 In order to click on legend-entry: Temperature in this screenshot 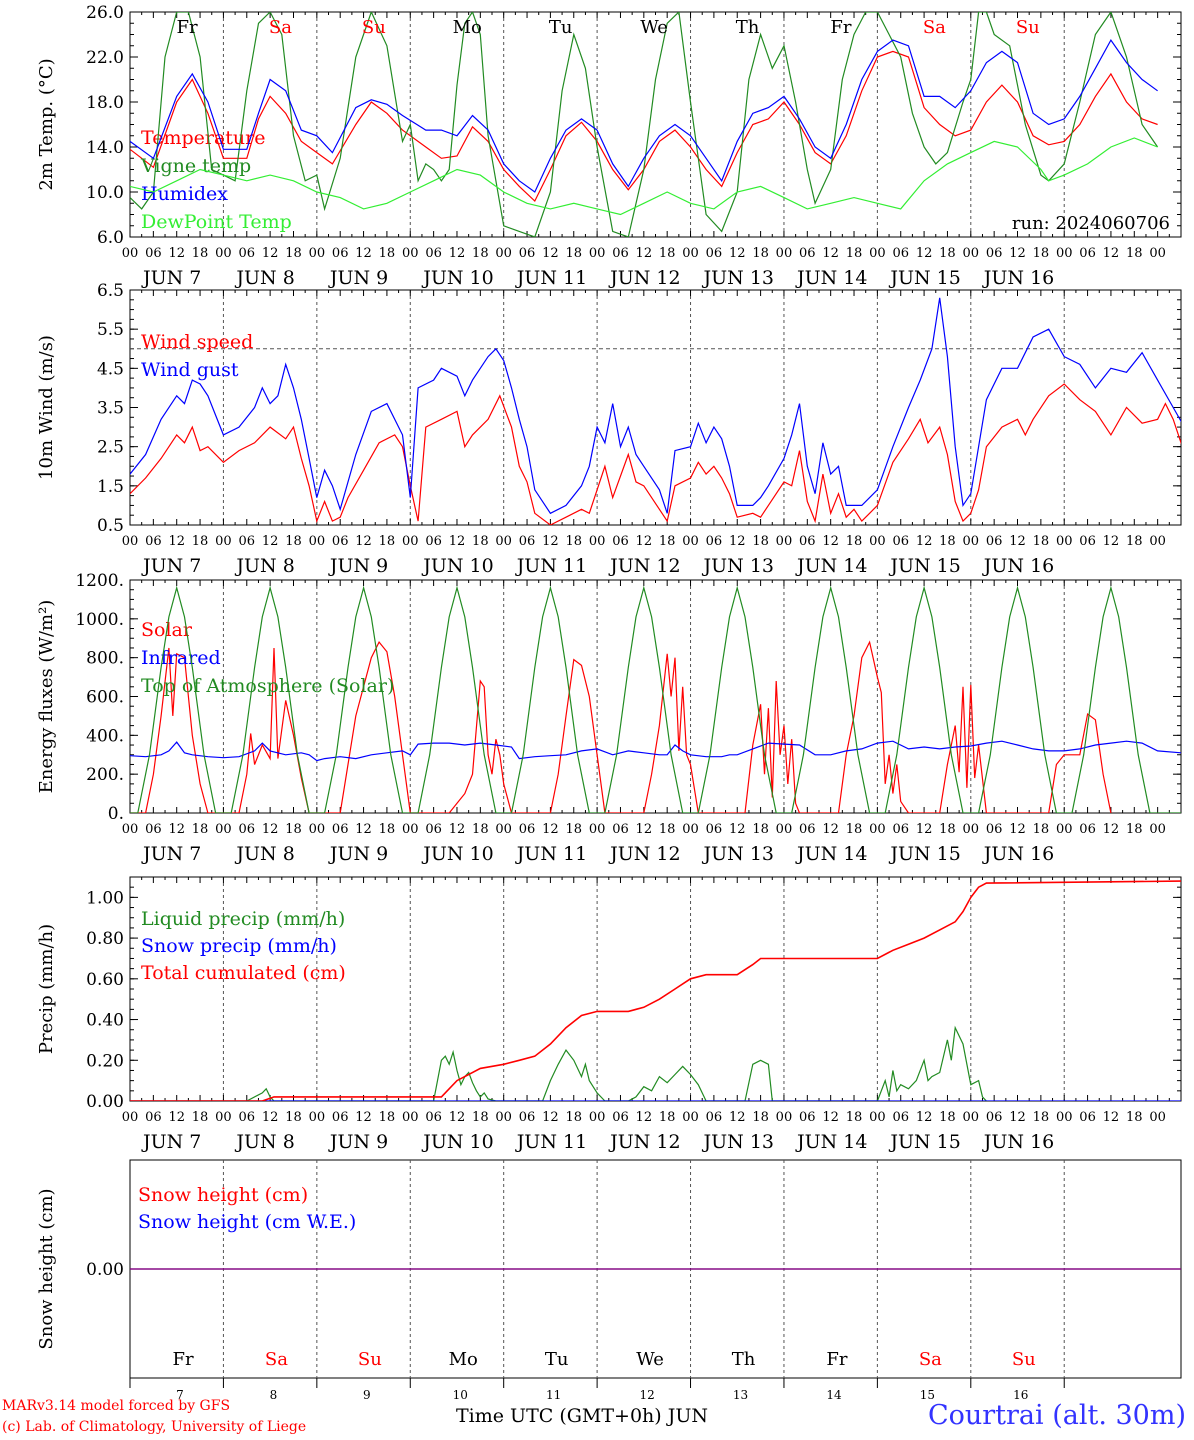, I will do `click(203, 138)`.